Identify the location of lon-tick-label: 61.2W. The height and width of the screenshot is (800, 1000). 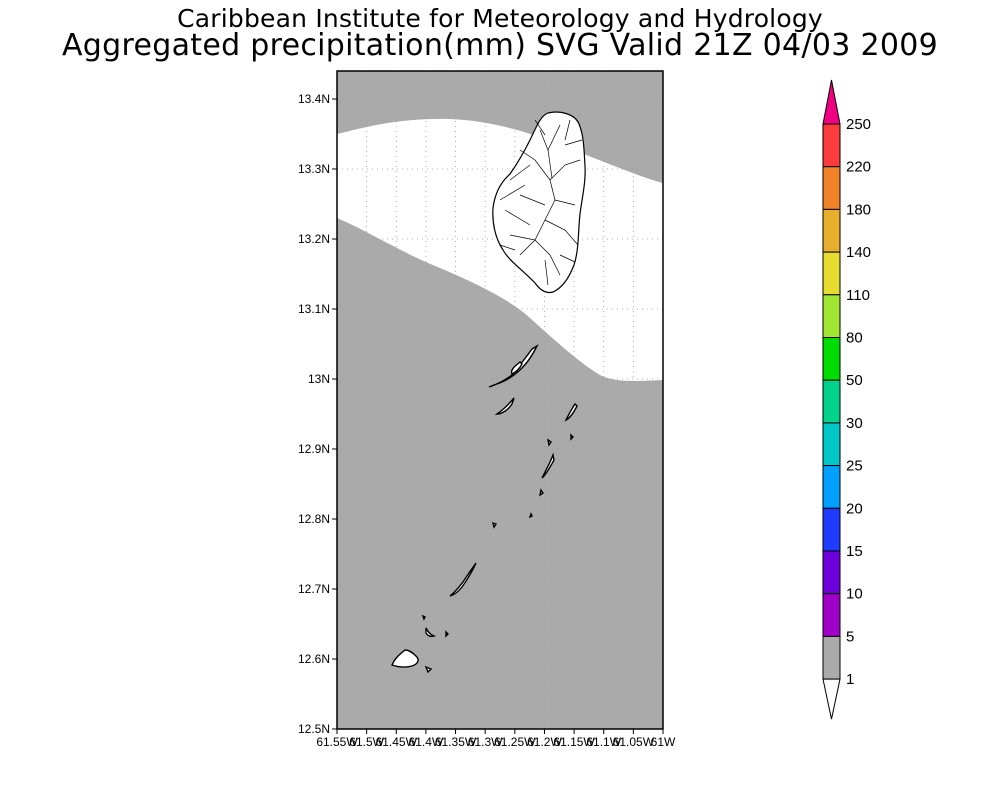
(544, 742).